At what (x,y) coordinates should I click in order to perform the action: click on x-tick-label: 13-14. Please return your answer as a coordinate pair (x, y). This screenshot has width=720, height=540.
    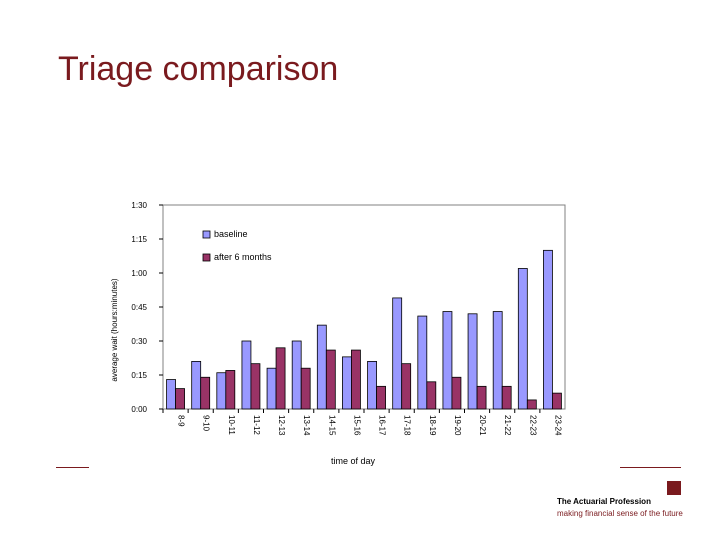
    Looking at the image, I should click on (306, 425).